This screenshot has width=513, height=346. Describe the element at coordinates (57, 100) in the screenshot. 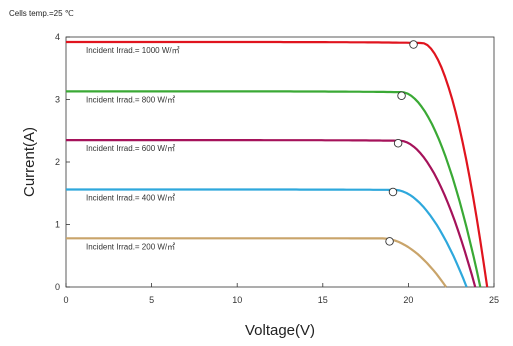

I see `y-tick-label: 3` at that location.